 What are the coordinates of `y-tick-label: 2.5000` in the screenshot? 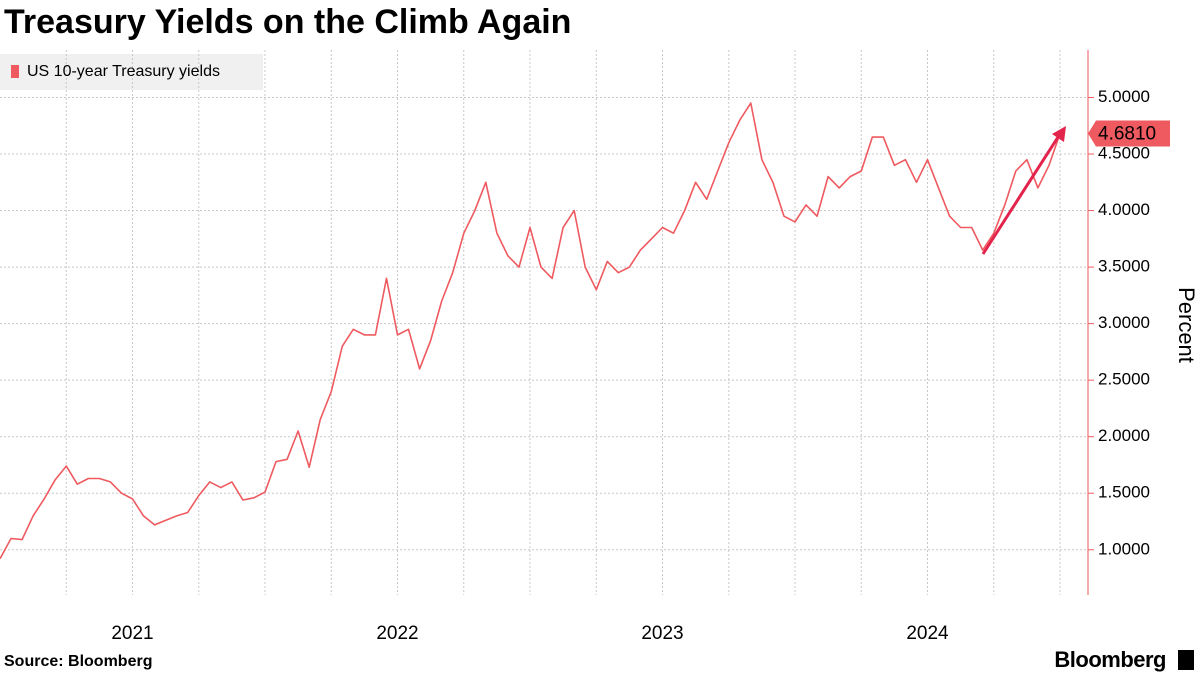 It's located at (1124, 379).